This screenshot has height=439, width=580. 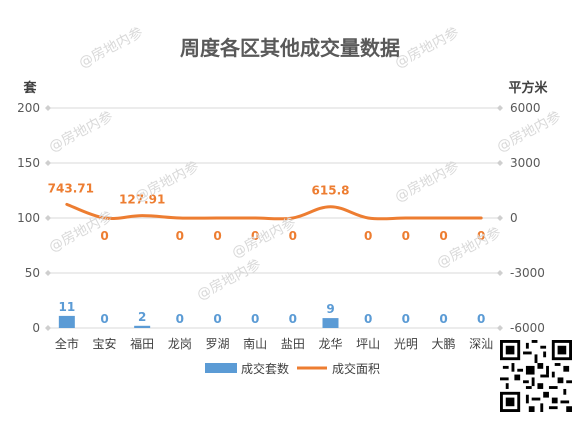 I want to click on right-tick-label: 0, so click(x=514, y=218).